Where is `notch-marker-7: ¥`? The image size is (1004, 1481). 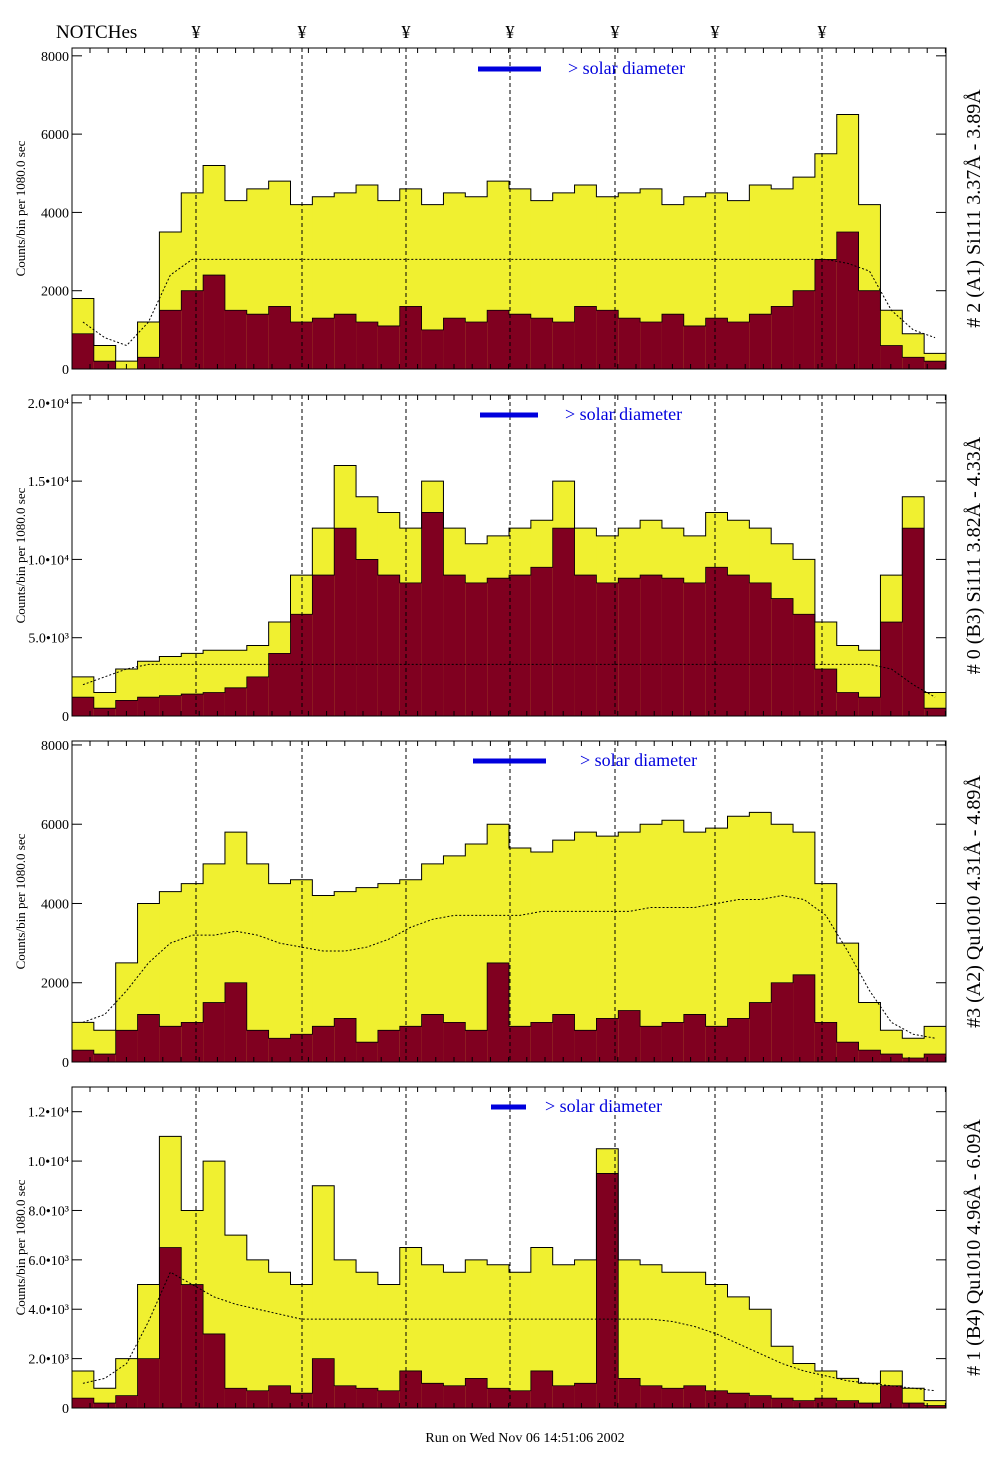
notch-marker-7: ¥ is located at coordinates (822, 32).